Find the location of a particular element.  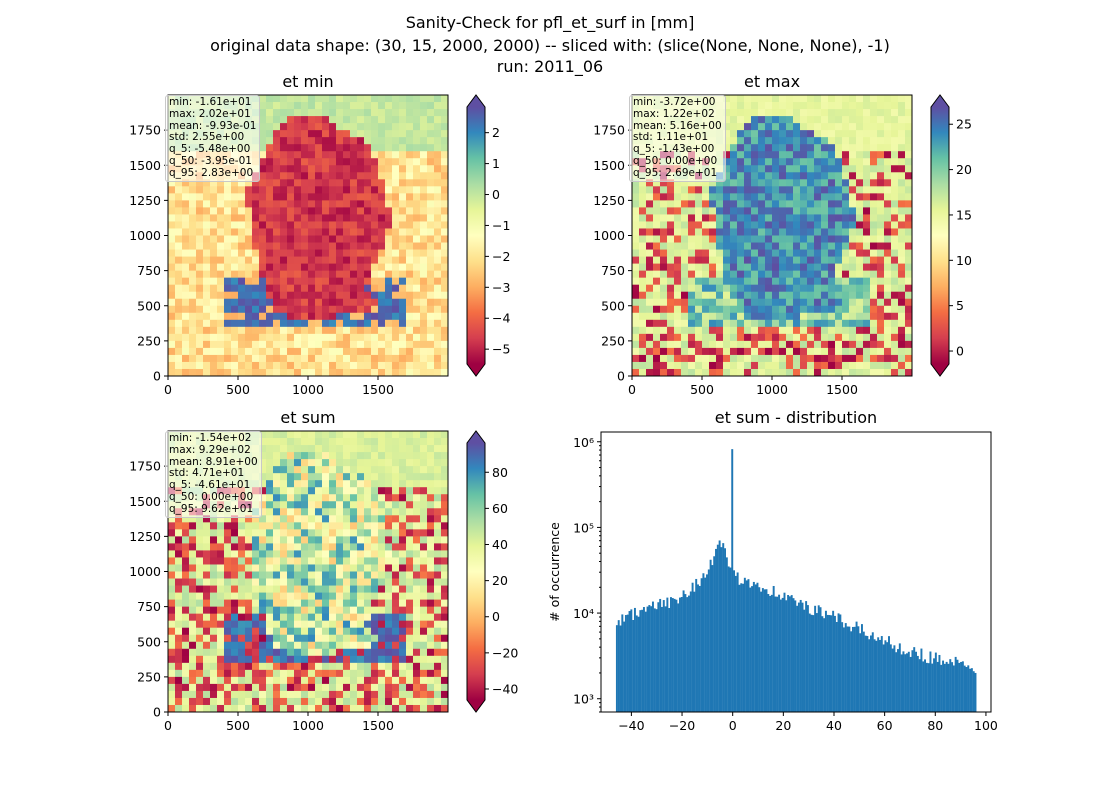

hist-x-tick-label: 40 is located at coordinates (834, 725).